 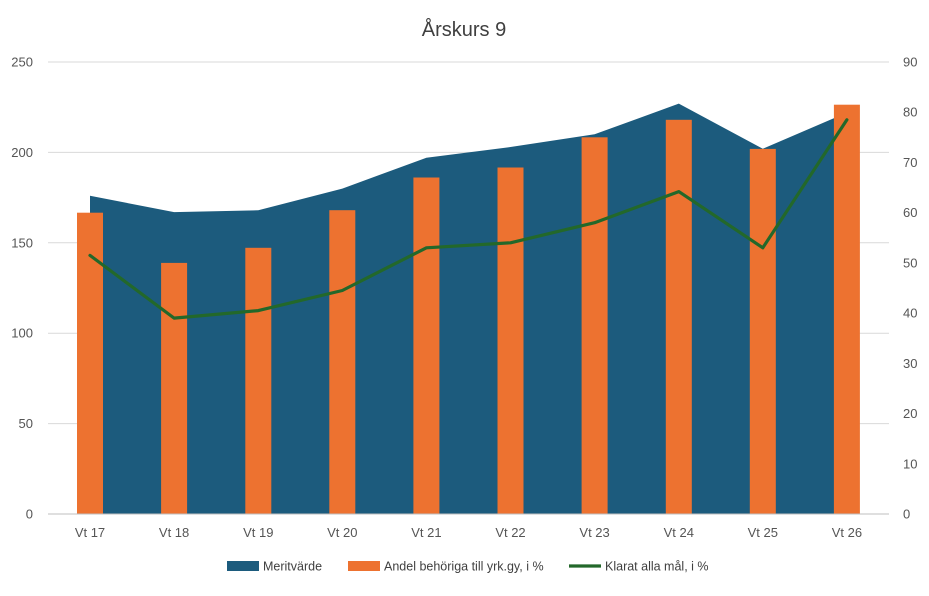 I want to click on y-left-tick-label: 200, so click(x=22, y=152).